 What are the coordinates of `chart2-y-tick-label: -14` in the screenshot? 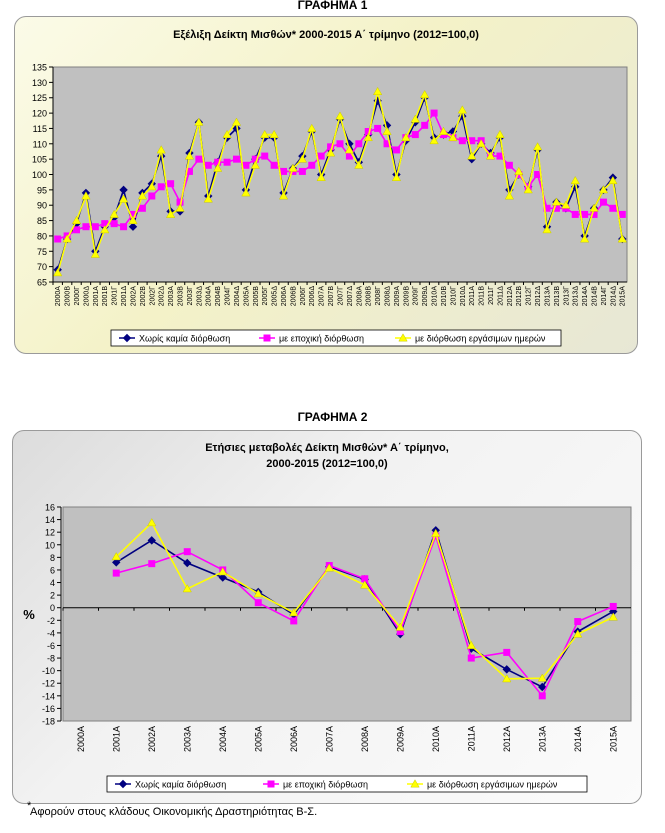 It's located at (48, 696).